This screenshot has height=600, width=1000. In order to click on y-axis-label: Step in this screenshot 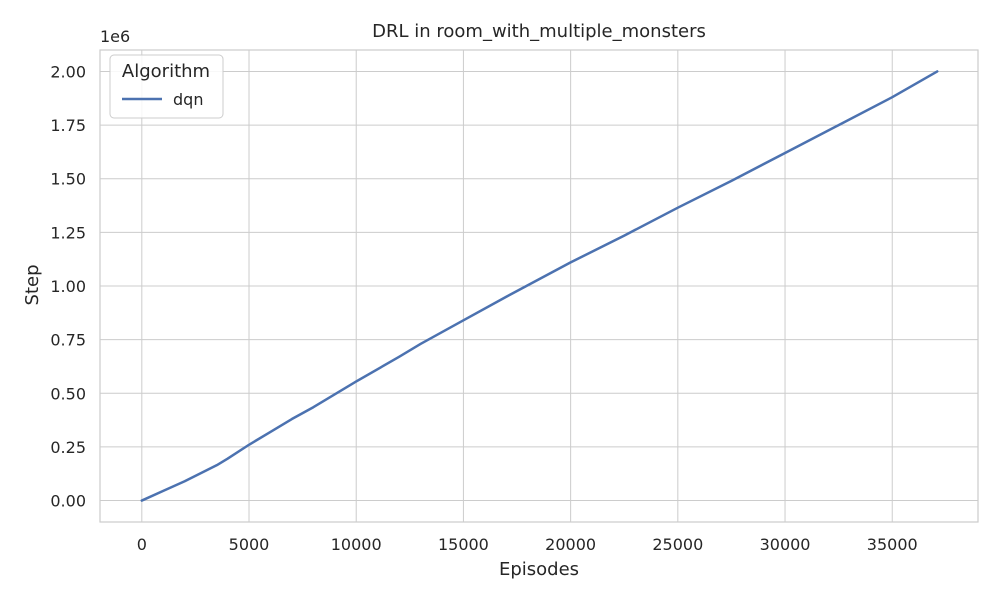, I will do `click(32, 285)`.